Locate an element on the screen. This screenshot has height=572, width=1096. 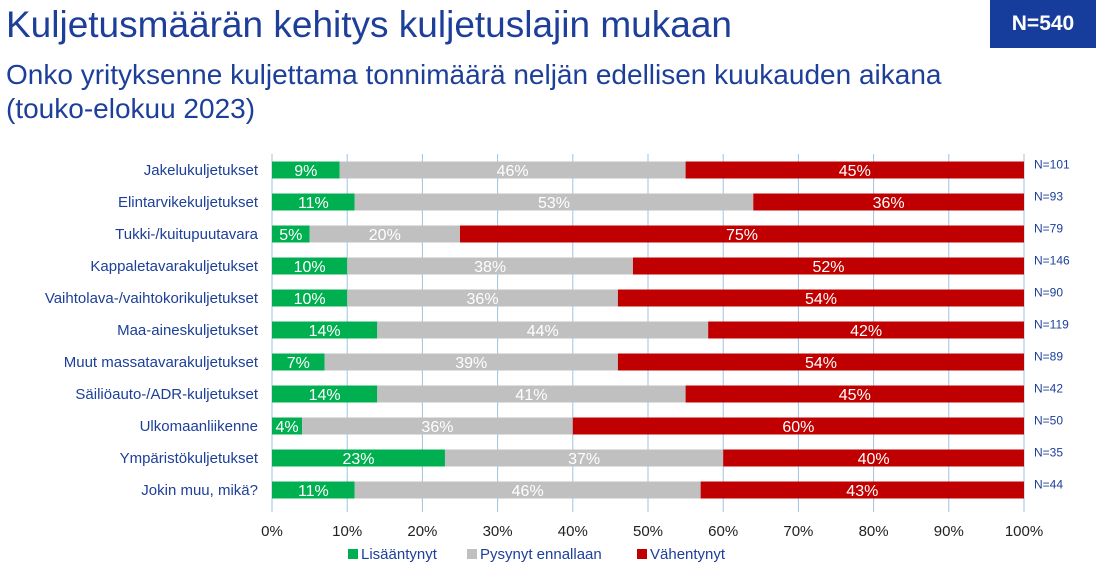
x-tick-label: 90% is located at coordinates (949, 531).